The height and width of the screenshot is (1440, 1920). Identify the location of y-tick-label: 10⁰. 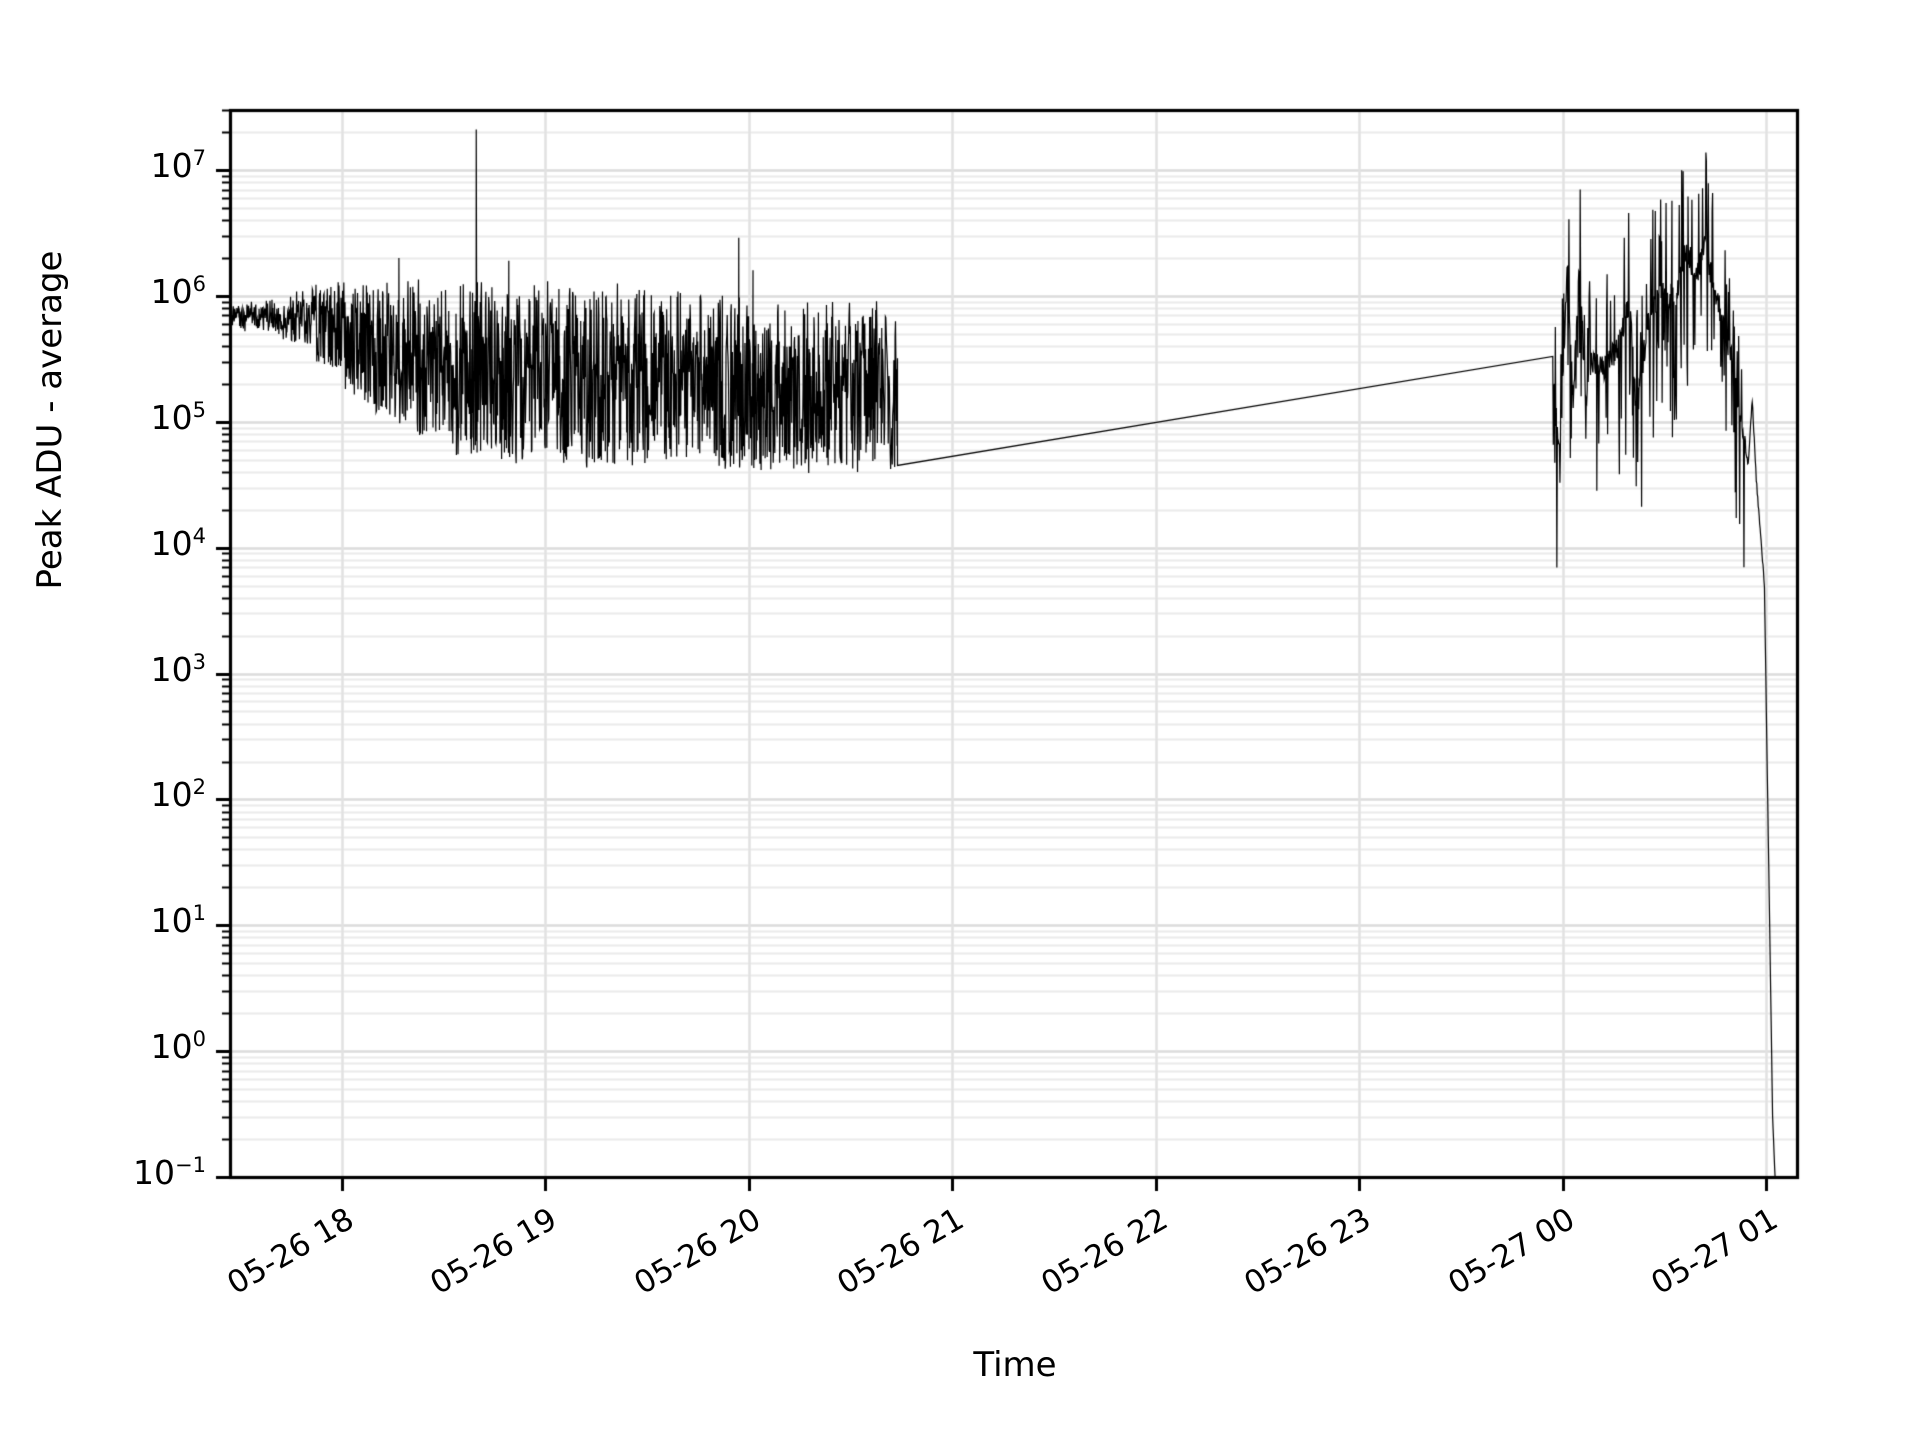
(178, 1047).